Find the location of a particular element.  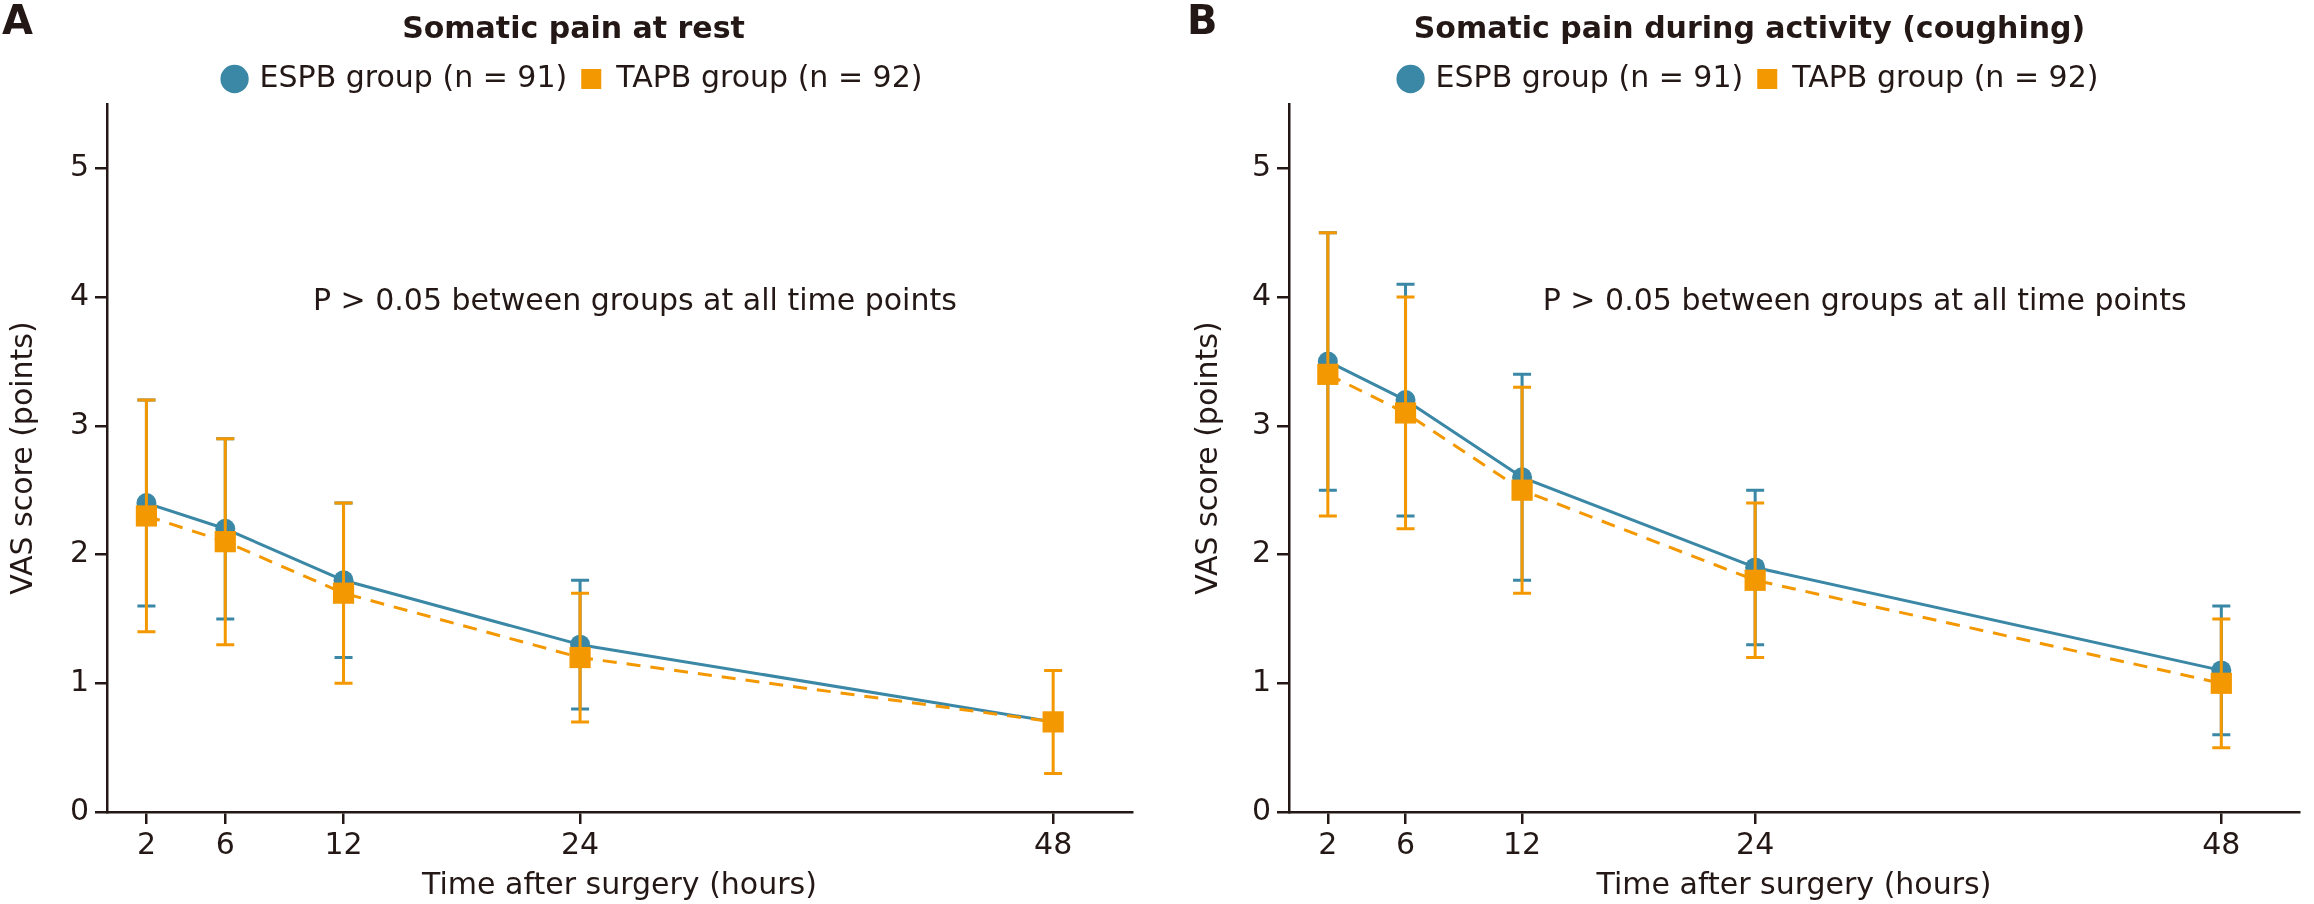

text: A is located at coordinates (17, 22).